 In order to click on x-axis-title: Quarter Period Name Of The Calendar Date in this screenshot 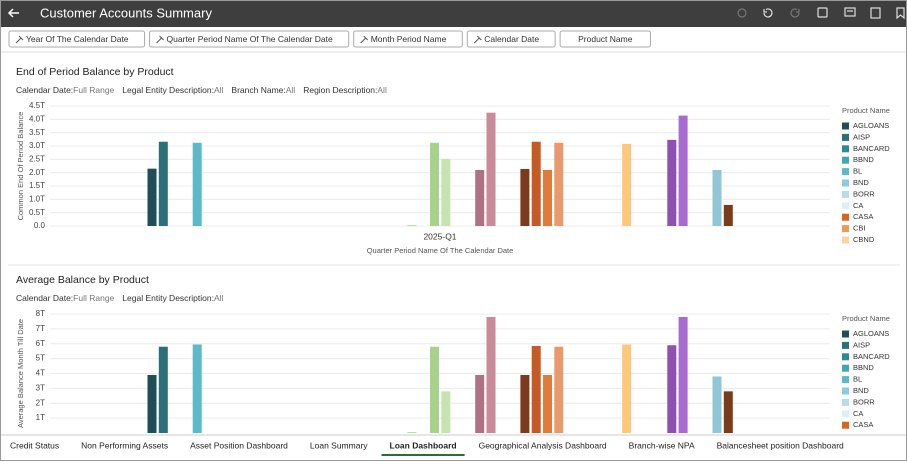, I will do `click(440, 250)`.